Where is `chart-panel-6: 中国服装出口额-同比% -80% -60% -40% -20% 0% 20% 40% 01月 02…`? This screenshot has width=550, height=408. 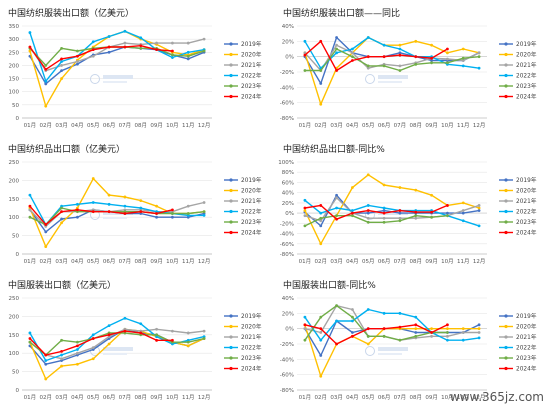
chart-panel-6: 中国服装出口额-同比% -80% -60% -40% -20% 0% 20% 40% 01月 02… is located at coordinates (408, 340).